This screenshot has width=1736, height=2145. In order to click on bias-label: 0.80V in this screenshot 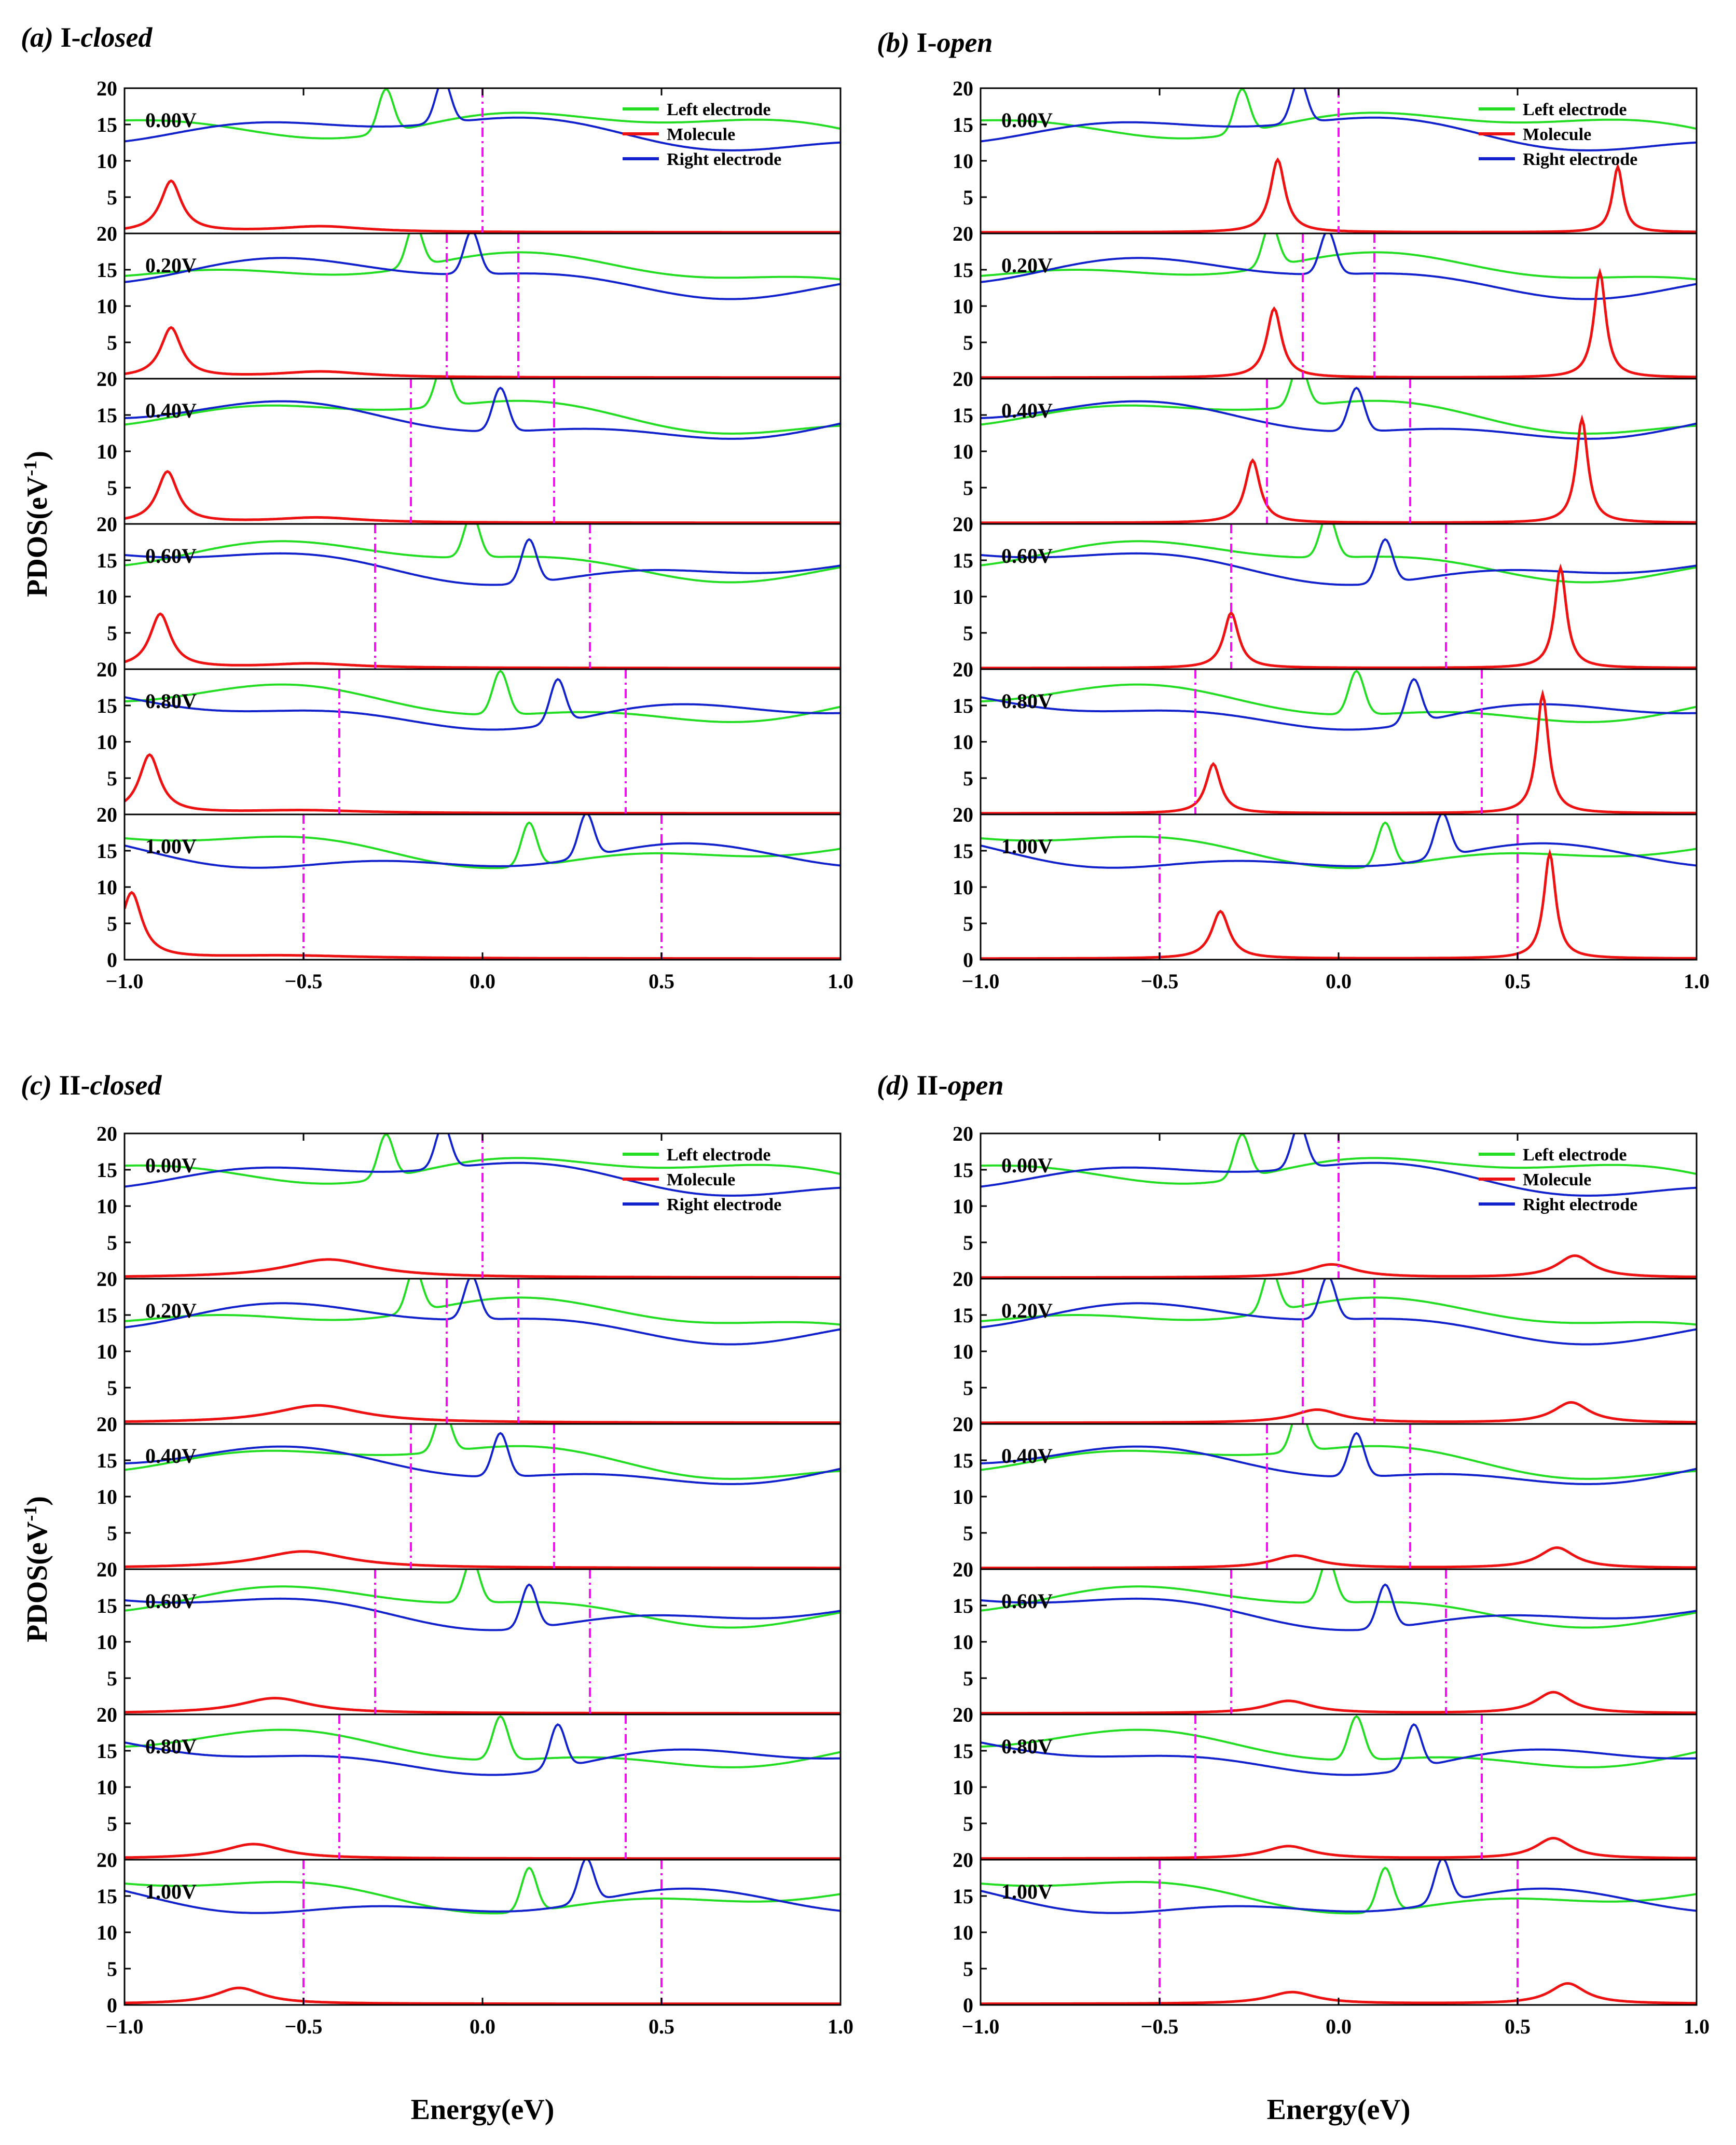, I will do `click(171, 1746)`.